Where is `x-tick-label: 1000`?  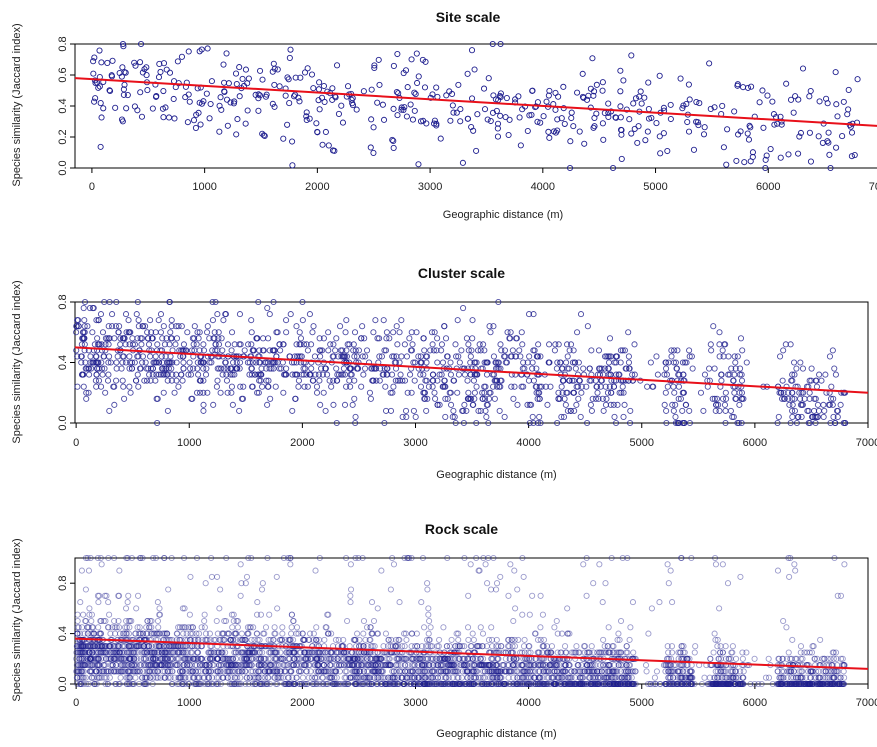
x-tick-label: 1000 is located at coordinates (189, 443).